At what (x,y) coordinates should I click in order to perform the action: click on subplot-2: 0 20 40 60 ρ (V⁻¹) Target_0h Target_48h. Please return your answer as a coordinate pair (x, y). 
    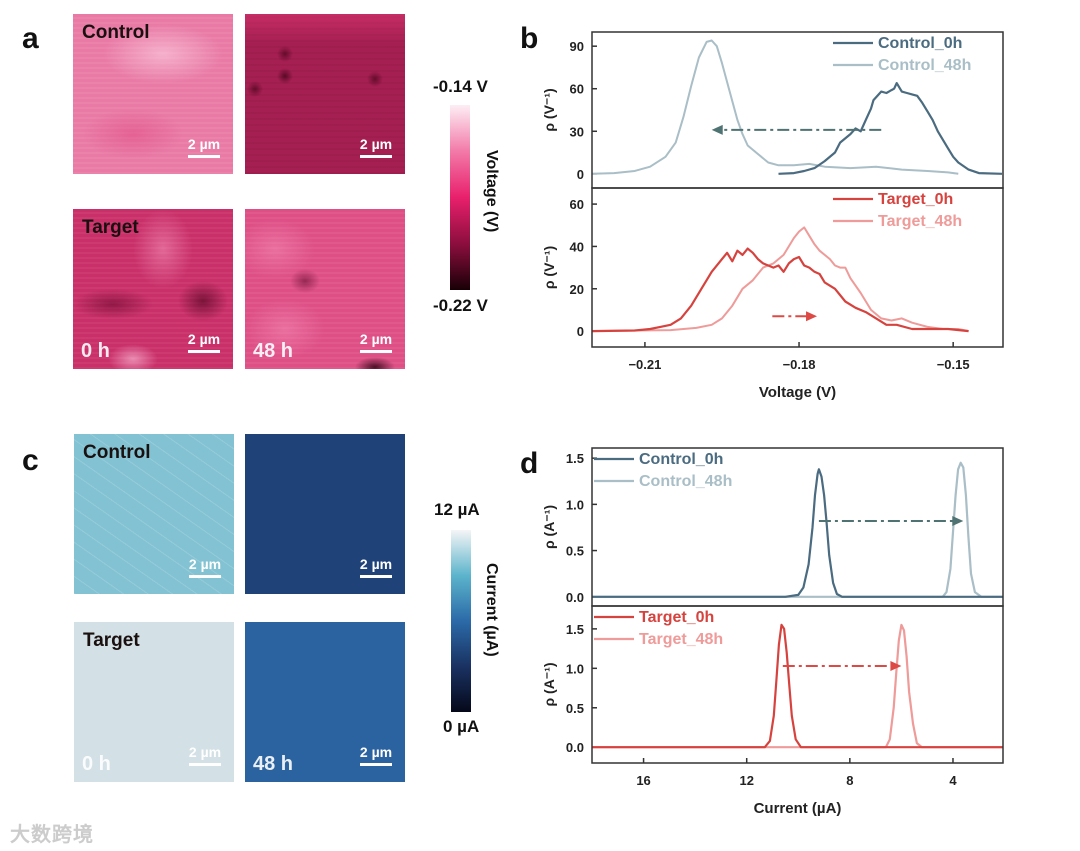
    Looking at the image, I should click on (772, 267).